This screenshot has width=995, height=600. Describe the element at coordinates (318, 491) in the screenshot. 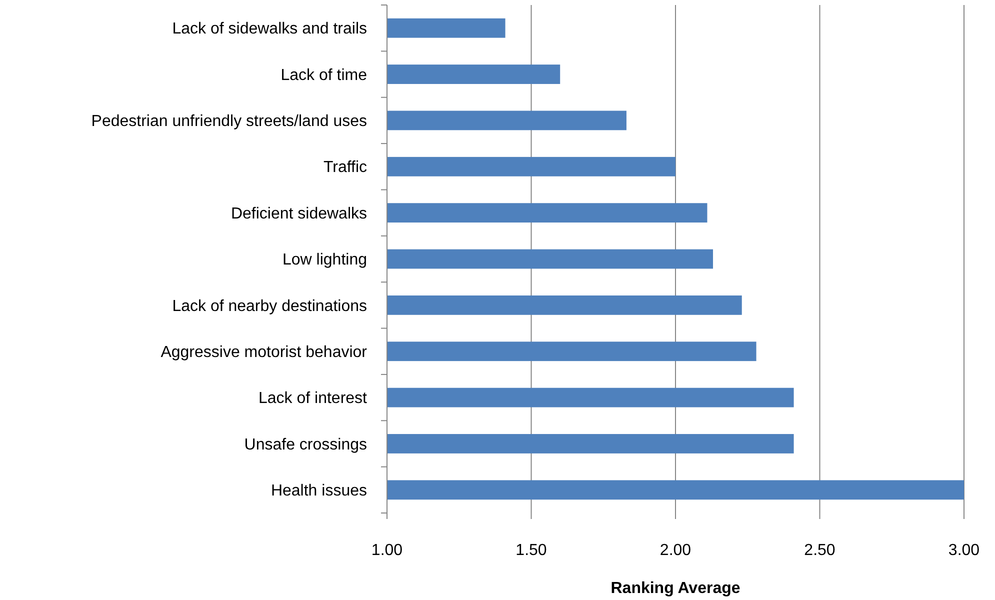

I see `y-tick-label: Health issues` at that location.